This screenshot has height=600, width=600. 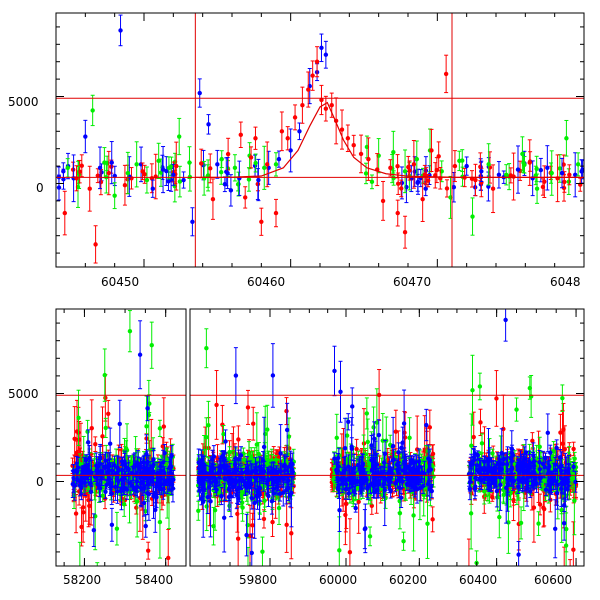 What do you see at coordinates (478, 580) in the screenshot?
I see `bottom-x-tick-label-60400: 60400` at bounding box center [478, 580].